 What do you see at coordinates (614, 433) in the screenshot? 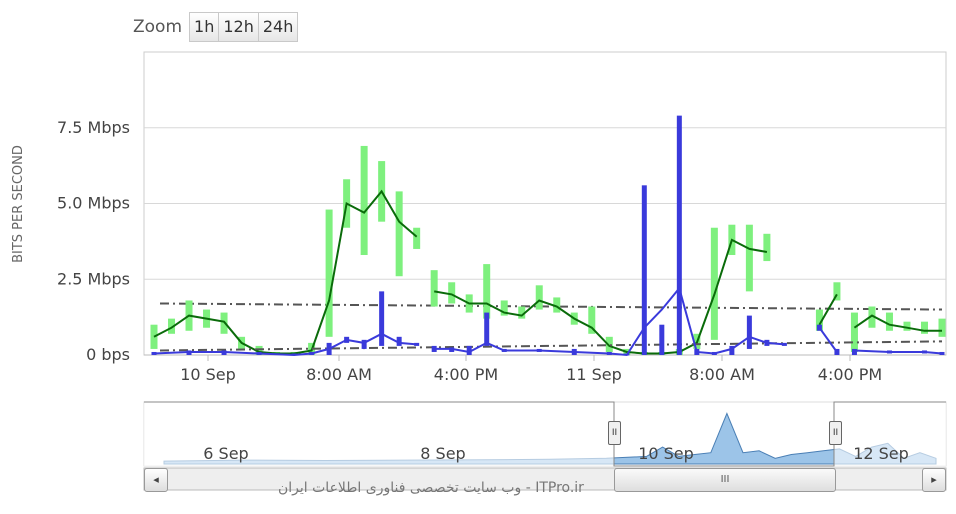
I see `navigator-left-handle: II` at bounding box center [614, 433].